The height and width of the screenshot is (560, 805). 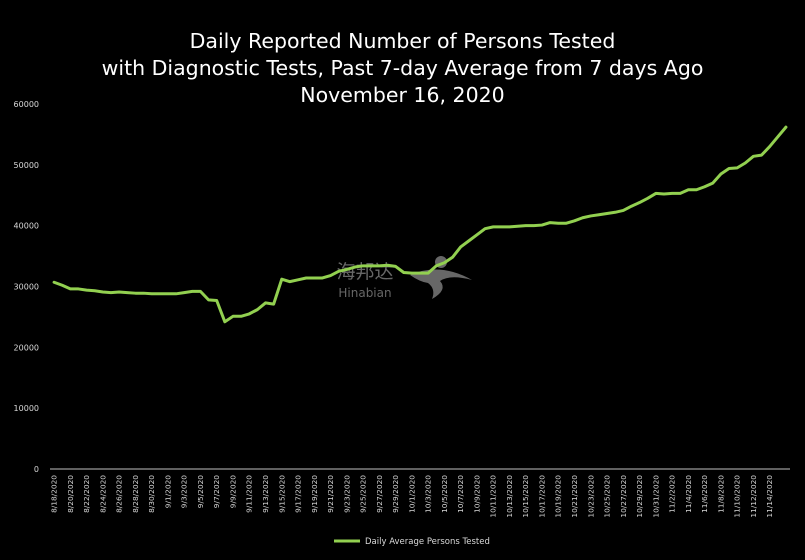 What do you see at coordinates (558, 496) in the screenshot?
I see `x-tick-label: 10/19/2020` at bounding box center [558, 496].